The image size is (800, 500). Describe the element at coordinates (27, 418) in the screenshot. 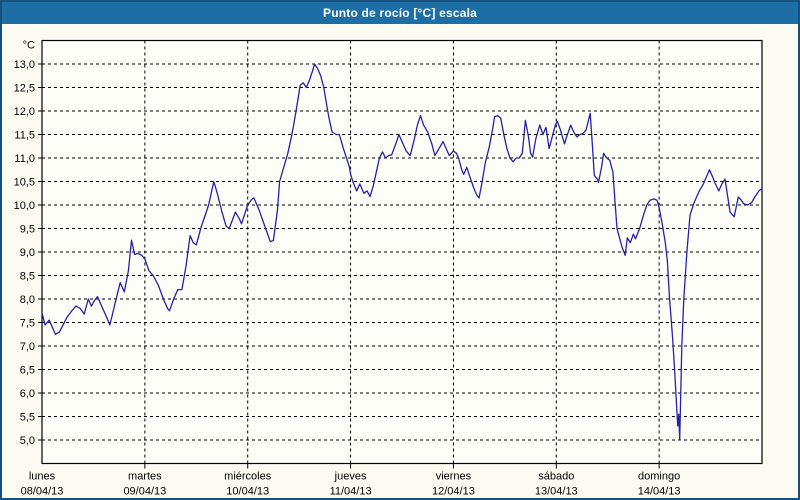

I see `y-tick-label: 5,5` at that location.